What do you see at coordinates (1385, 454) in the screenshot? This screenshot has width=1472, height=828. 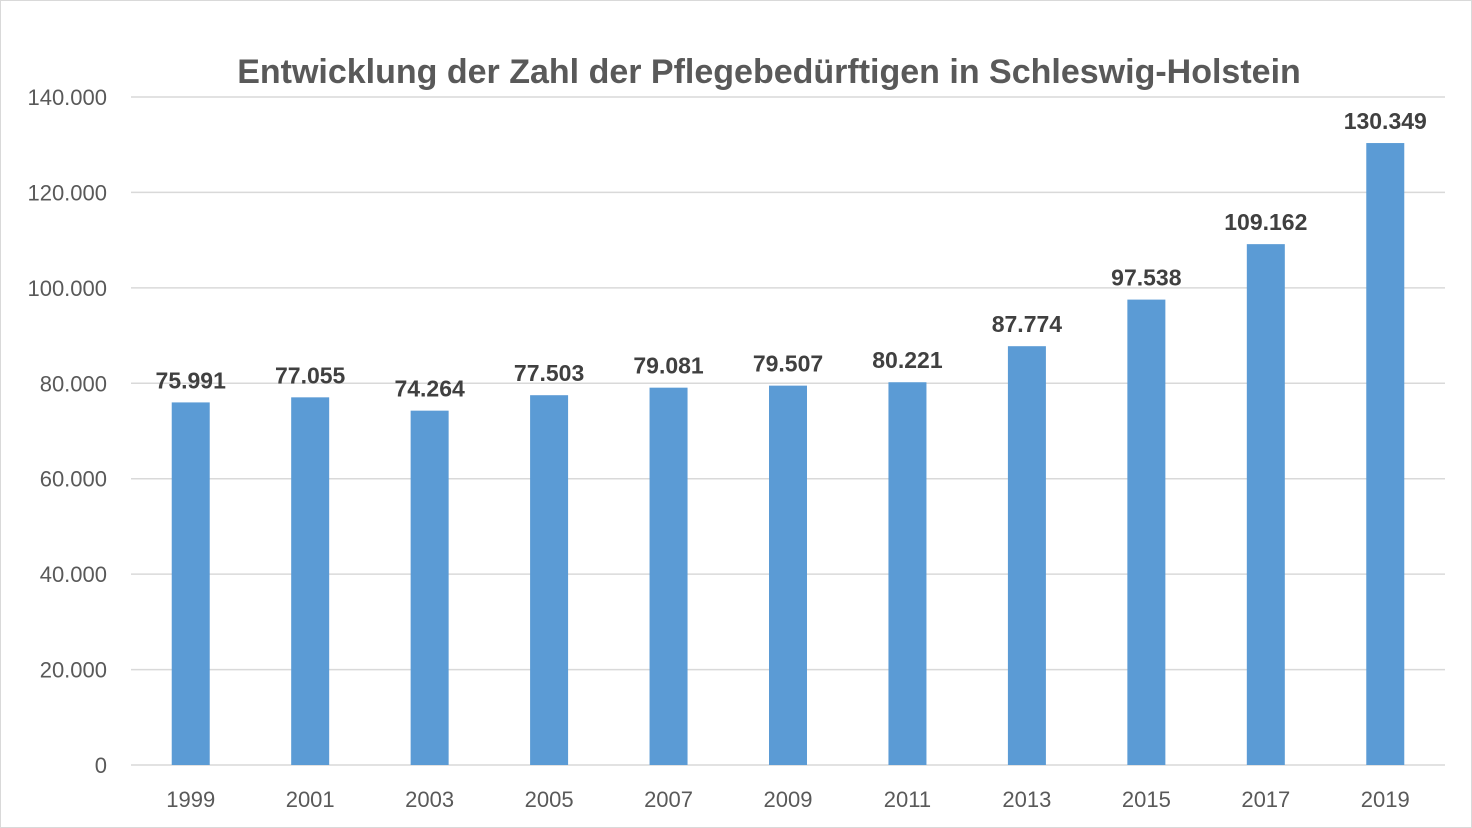 I see `bar-2019` at bounding box center [1385, 454].